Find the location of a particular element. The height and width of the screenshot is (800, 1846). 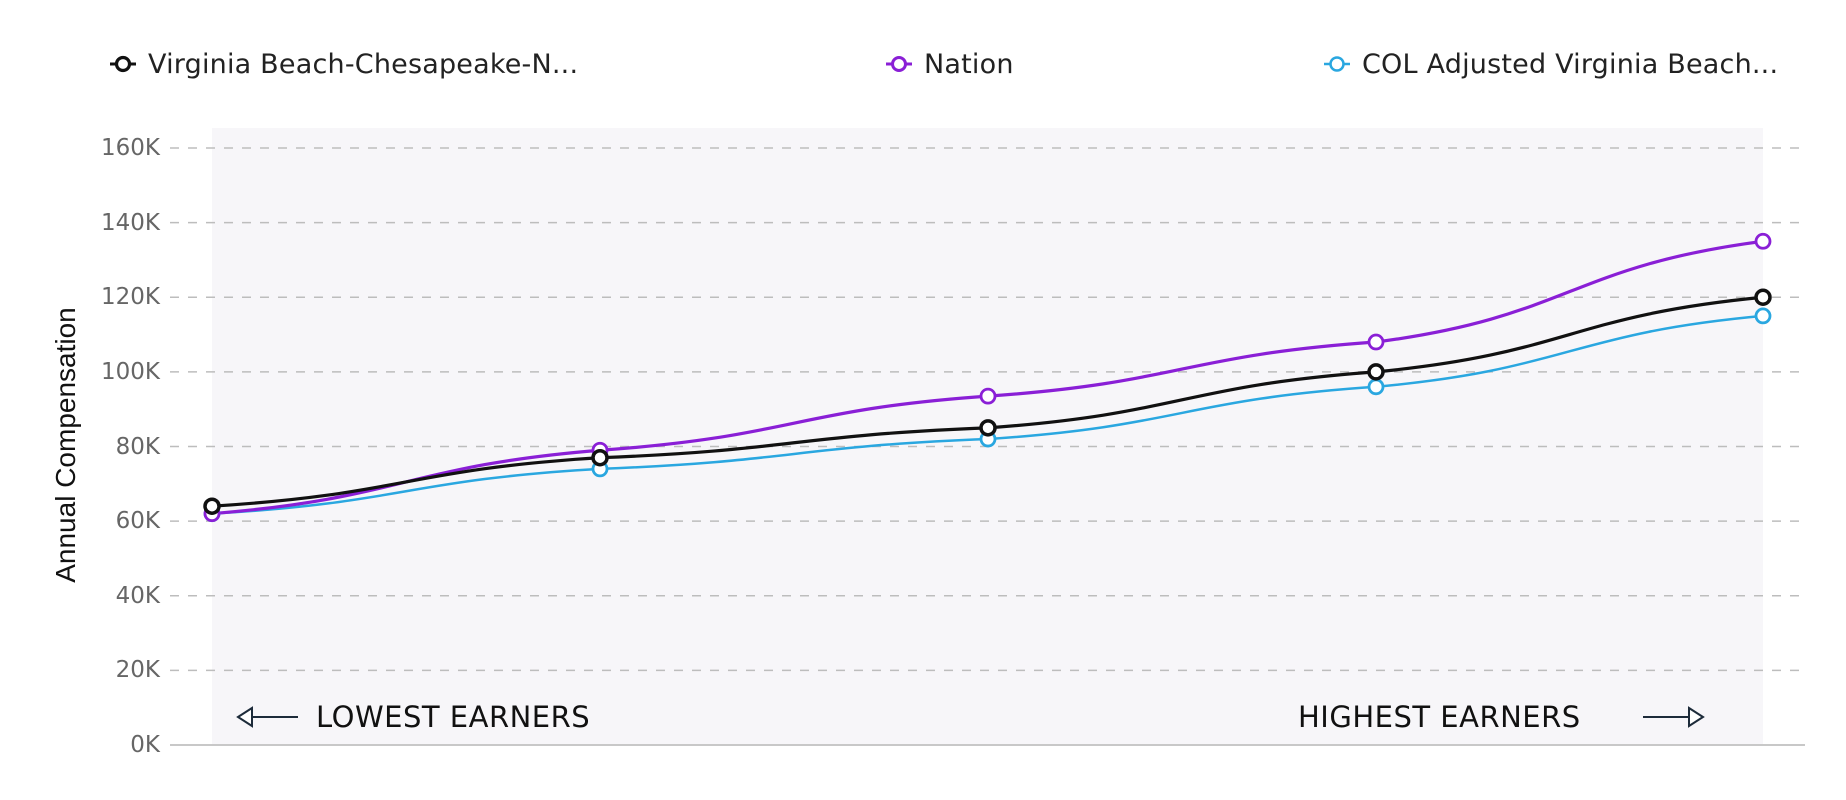

highest-earners-annotation: HIGHEST EARNERS is located at coordinates (1501, 717).